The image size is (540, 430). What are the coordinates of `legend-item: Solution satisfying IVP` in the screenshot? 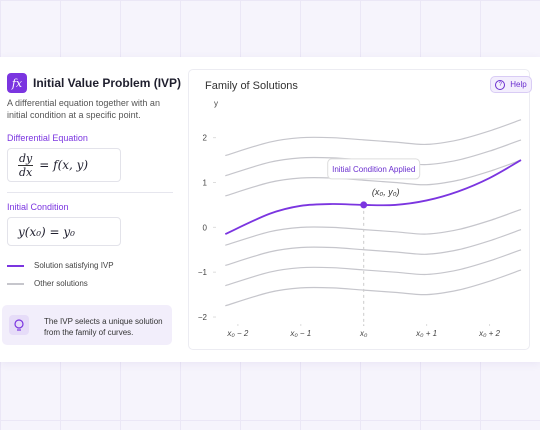 It's located at (60, 265).